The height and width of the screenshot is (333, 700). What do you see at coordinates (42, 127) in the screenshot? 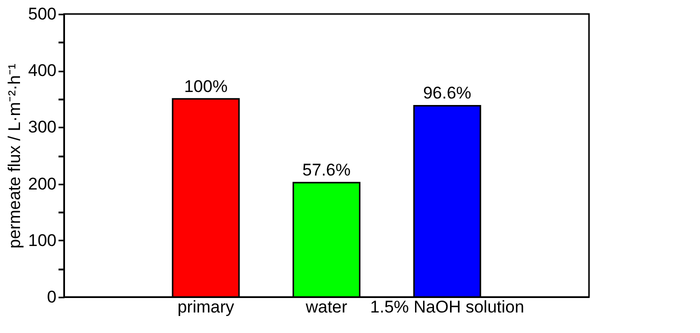
I see `y-tick-label: 300` at bounding box center [42, 127].